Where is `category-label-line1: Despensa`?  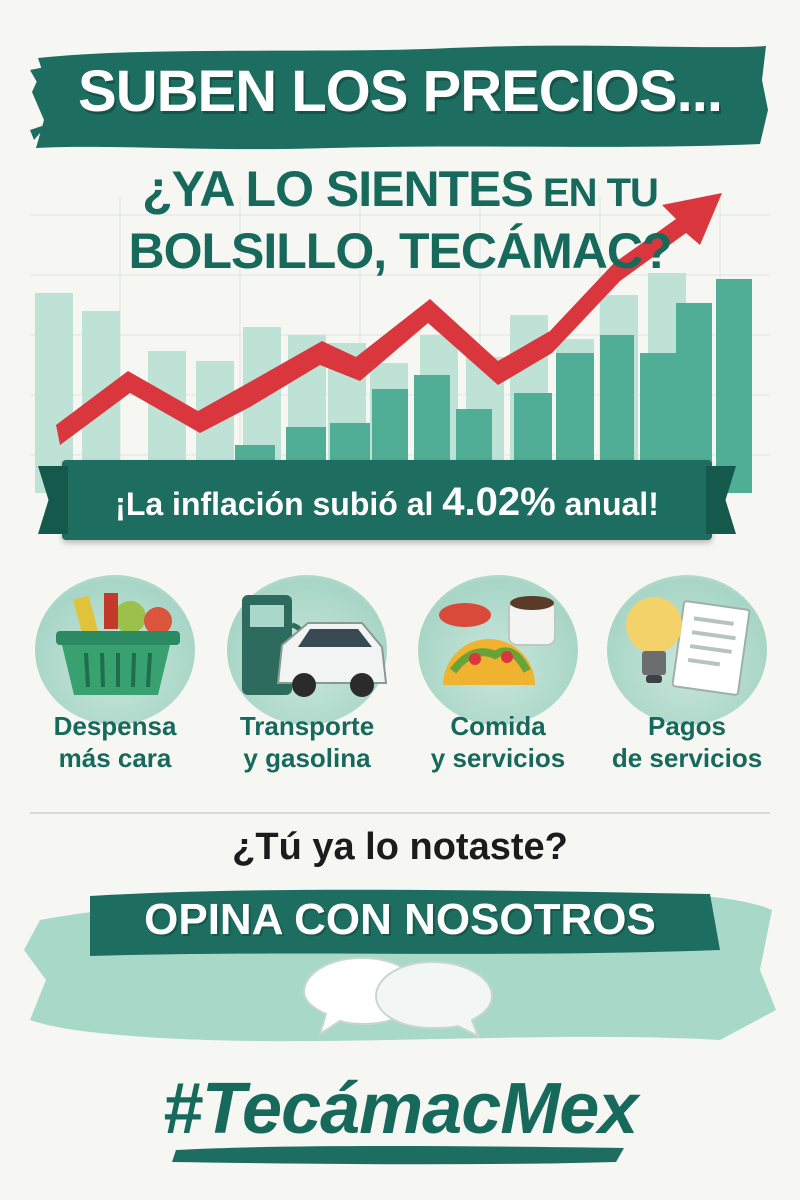
category-label-line1: Despensa is located at coordinates (115, 726).